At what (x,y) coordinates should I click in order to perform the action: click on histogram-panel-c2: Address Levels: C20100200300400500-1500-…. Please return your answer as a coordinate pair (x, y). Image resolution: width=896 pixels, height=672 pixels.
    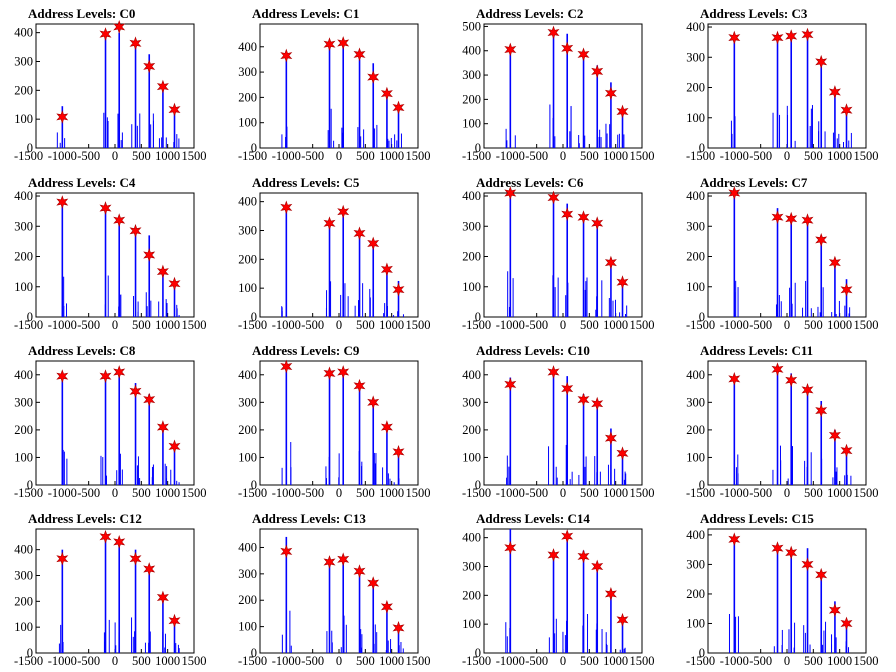
    Looking at the image, I should click on (558, 84).